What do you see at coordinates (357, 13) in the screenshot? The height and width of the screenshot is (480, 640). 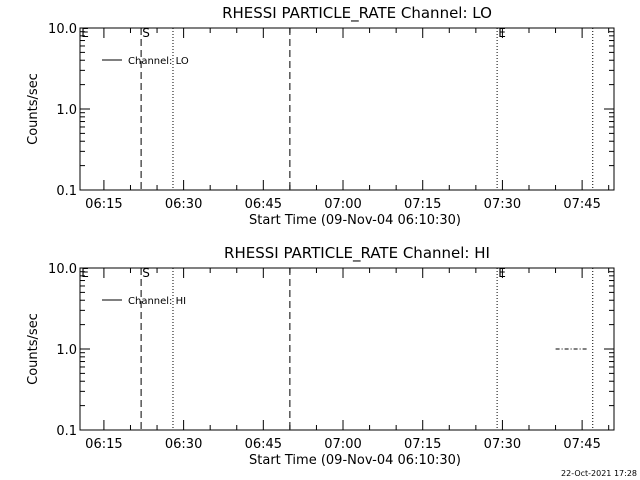 I see `chart-title: RHESSI PARTICLE_RATE Channel: LO` at bounding box center [357, 13].